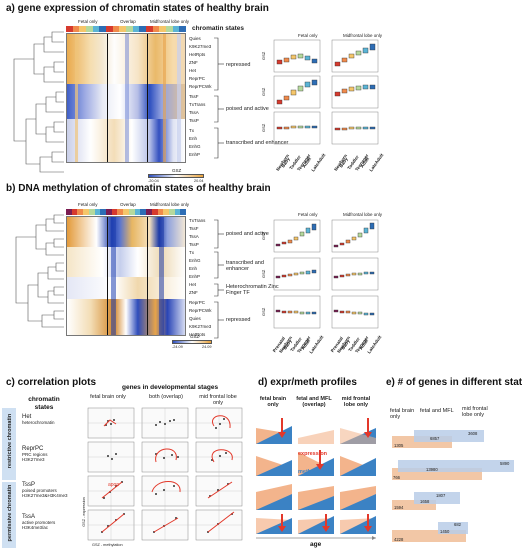 The height and width of the screenshot is (550, 522). I want to click on panel-c-permissive-bar, so click(9, 515).